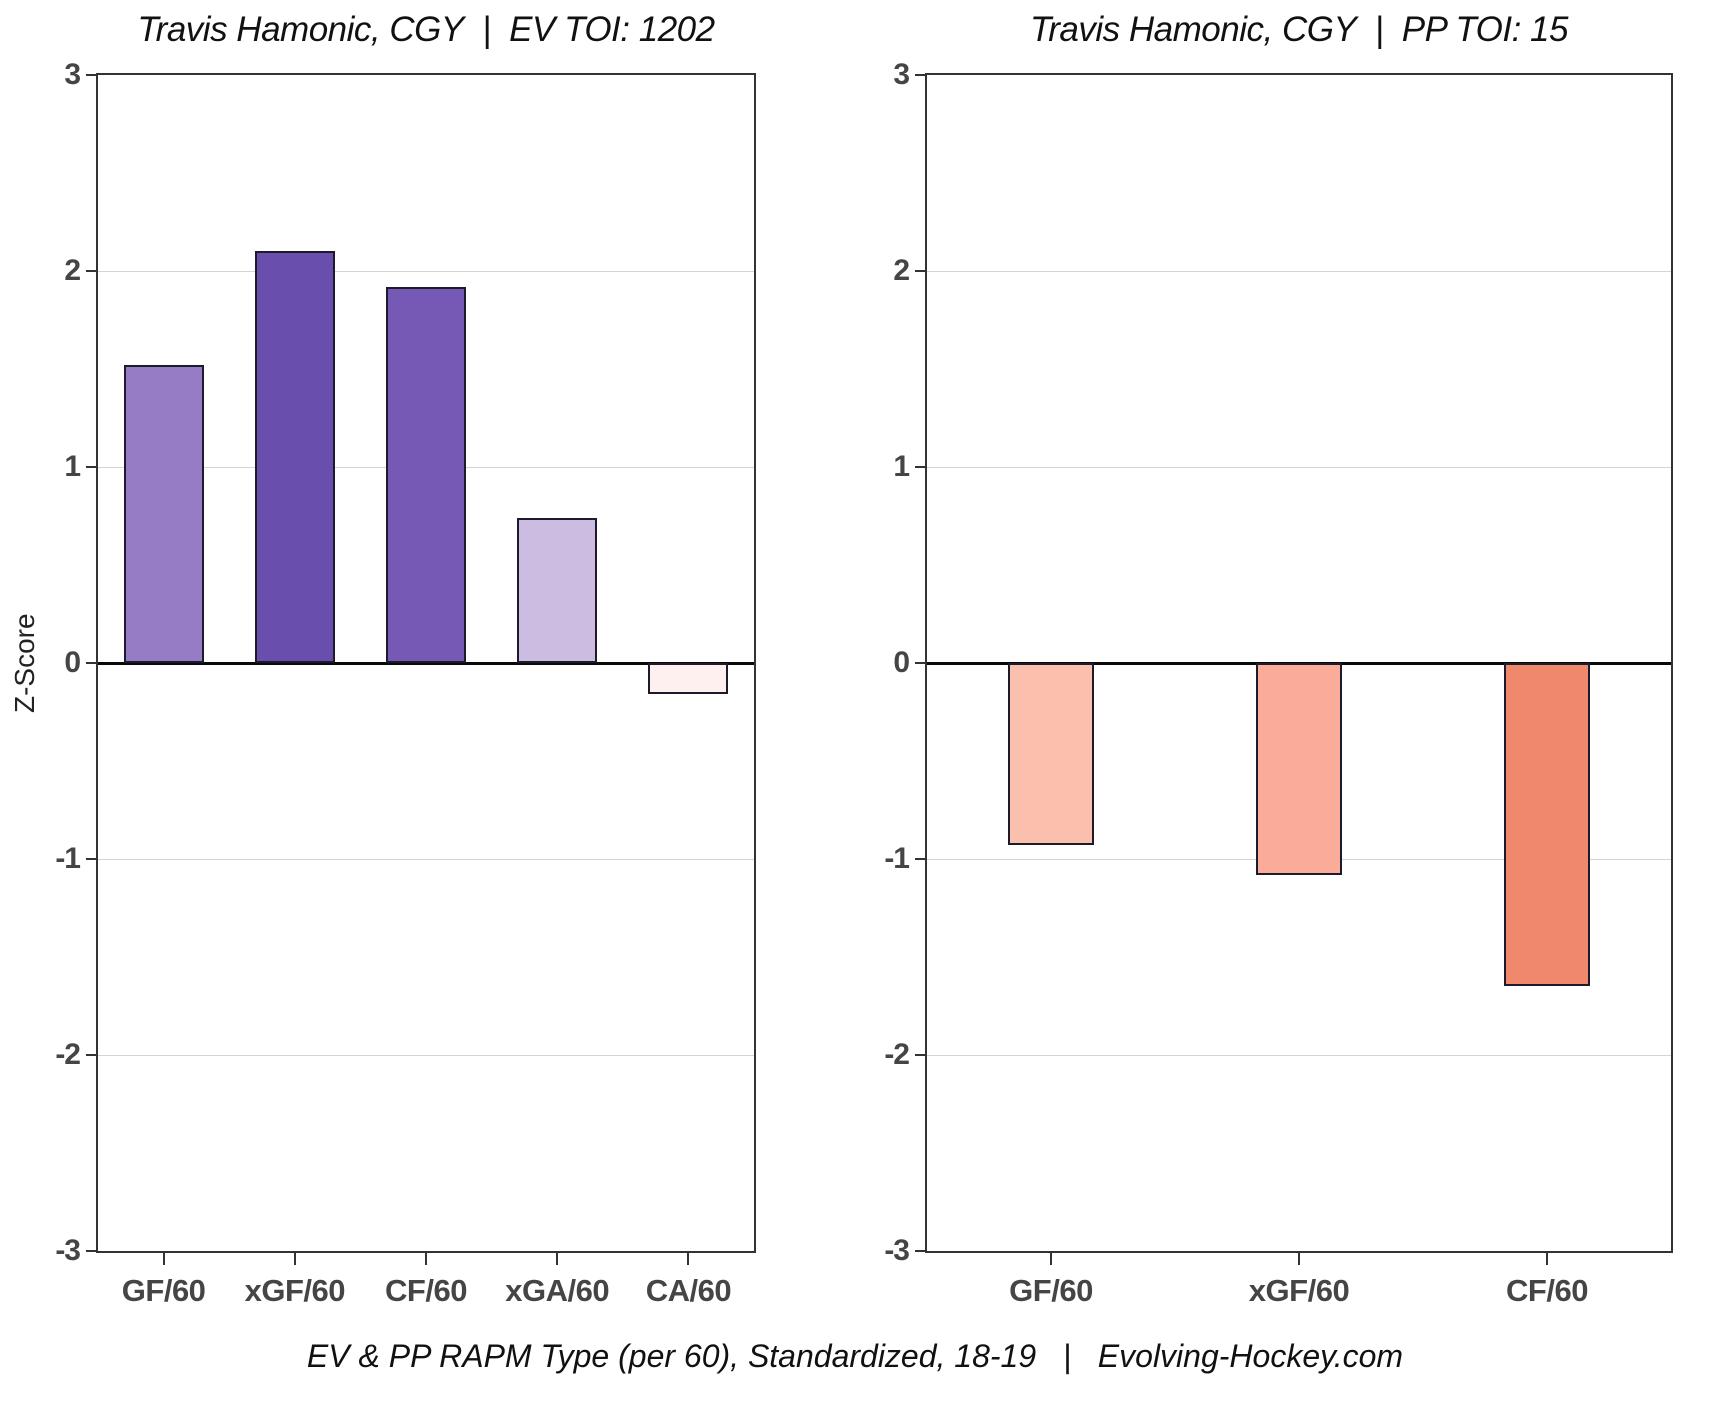  What do you see at coordinates (426, 29) in the screenshot?
I see `ev-chart-title: Travis Hamonic, CGY | EV TOI: 1202` at bounding box center [426, 29].